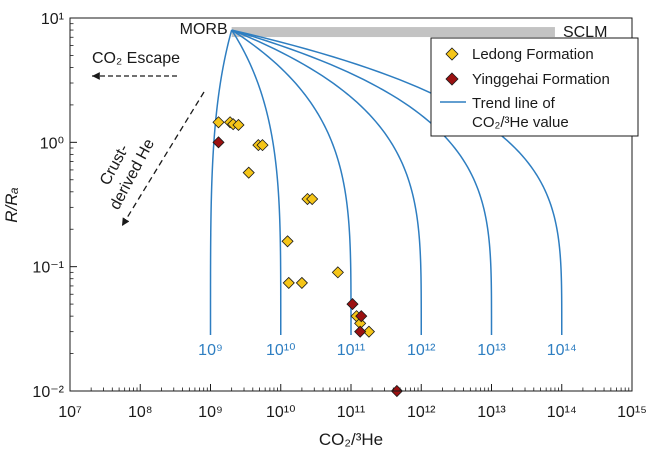 The image size is (650, 457). I want to click on sclm-bar-group: SCLM, so click(419, 32).